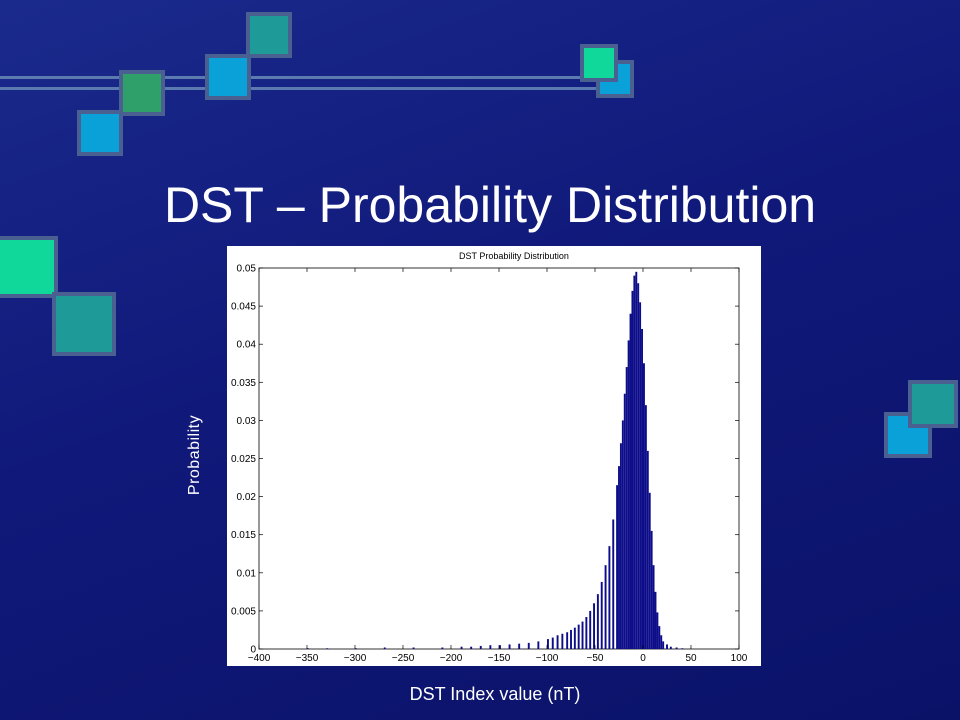  What do you see at coordinates (499, 658) in the screenshot?
I see `x-tick-label: −150` at bounding box center [499, 658].